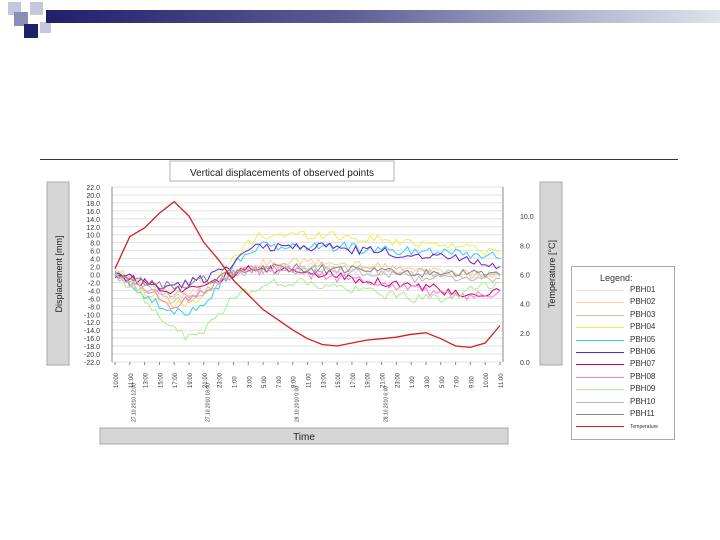 The image size is (720, 540). I want to click on series-line-pbh04, so click(307, 269).